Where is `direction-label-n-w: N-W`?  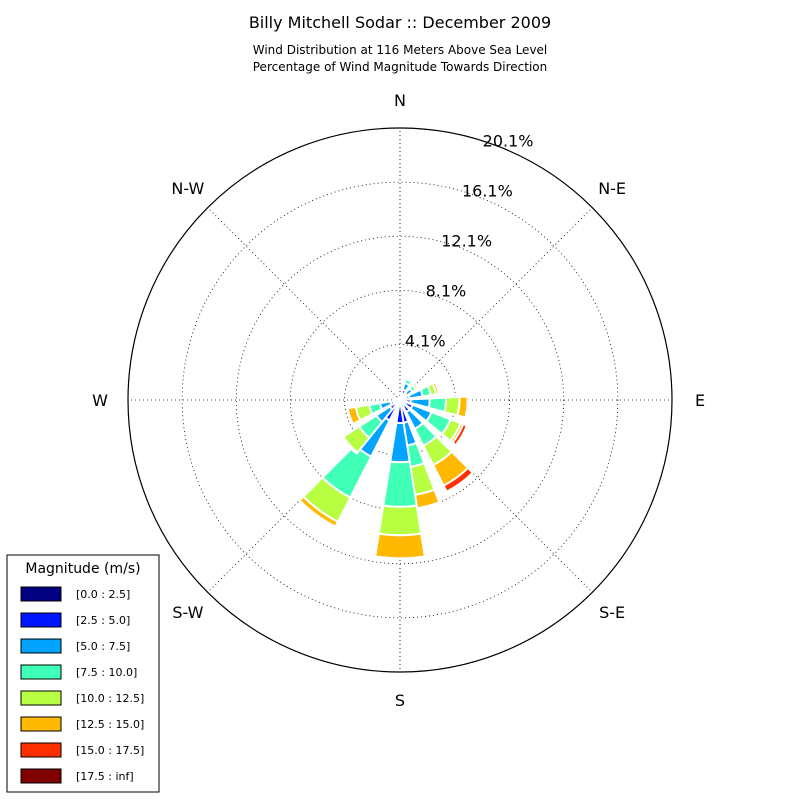 direction-label-n-w: N-W is located at coordinates (187, 188).